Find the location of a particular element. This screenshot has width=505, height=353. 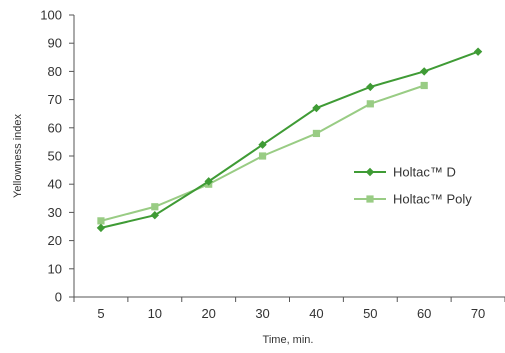

x-tick-label: 20 is located at coordinates (208, 313).